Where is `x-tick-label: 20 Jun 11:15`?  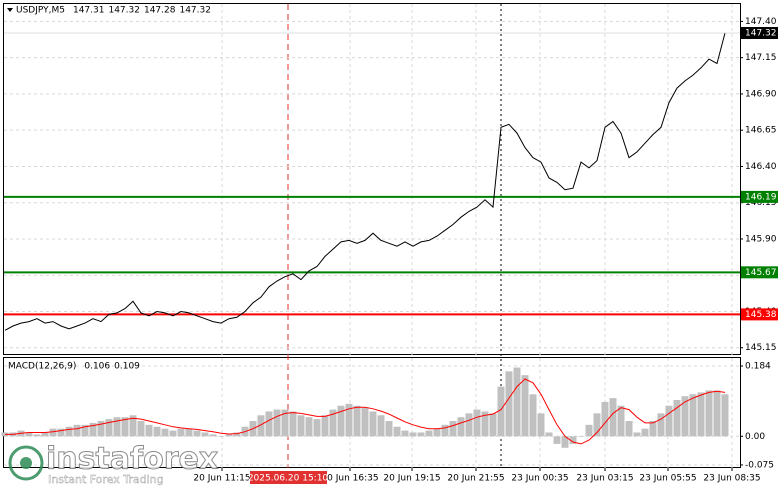 x-tick-label: 20 Jun 11:15 is located at coordinates (221, 479).